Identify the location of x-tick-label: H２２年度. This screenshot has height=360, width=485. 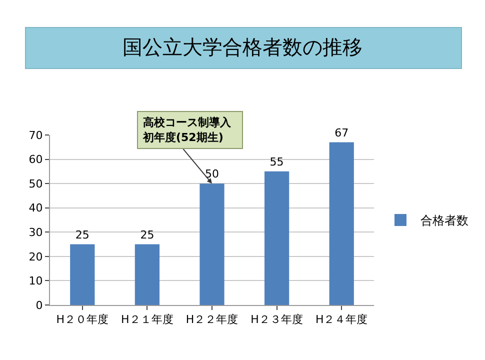
(212, 319).